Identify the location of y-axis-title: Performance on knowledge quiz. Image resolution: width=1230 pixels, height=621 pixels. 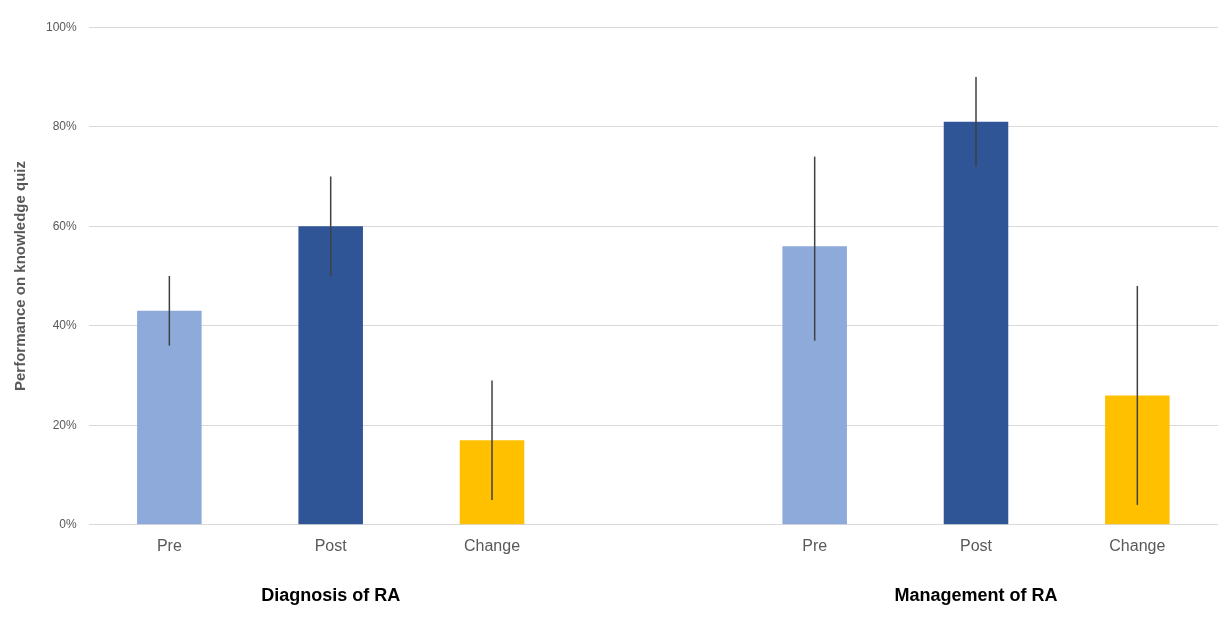
(20, 276).